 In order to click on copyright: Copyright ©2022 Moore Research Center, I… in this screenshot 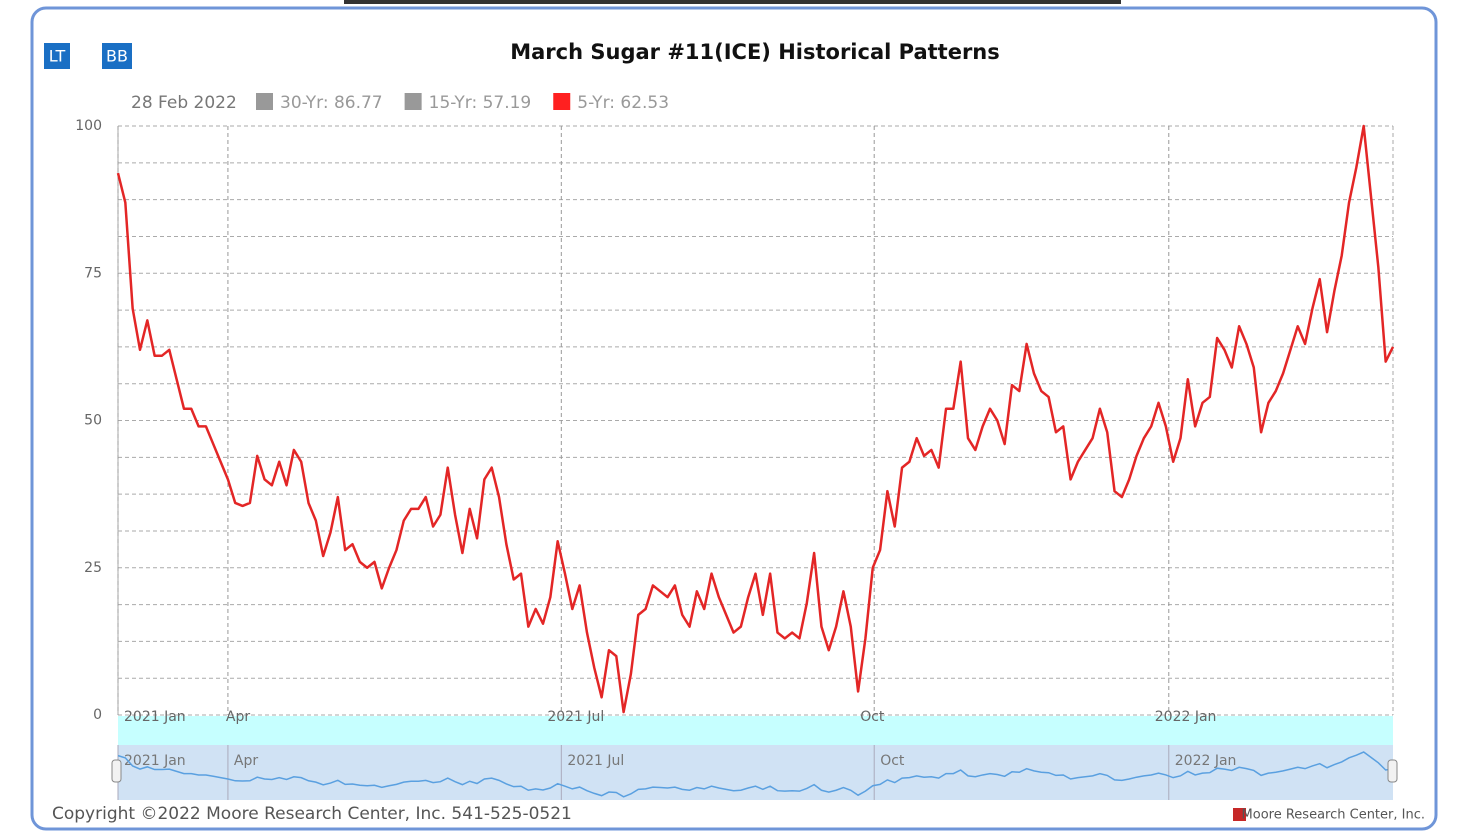, I will do `click(312, 814)`.